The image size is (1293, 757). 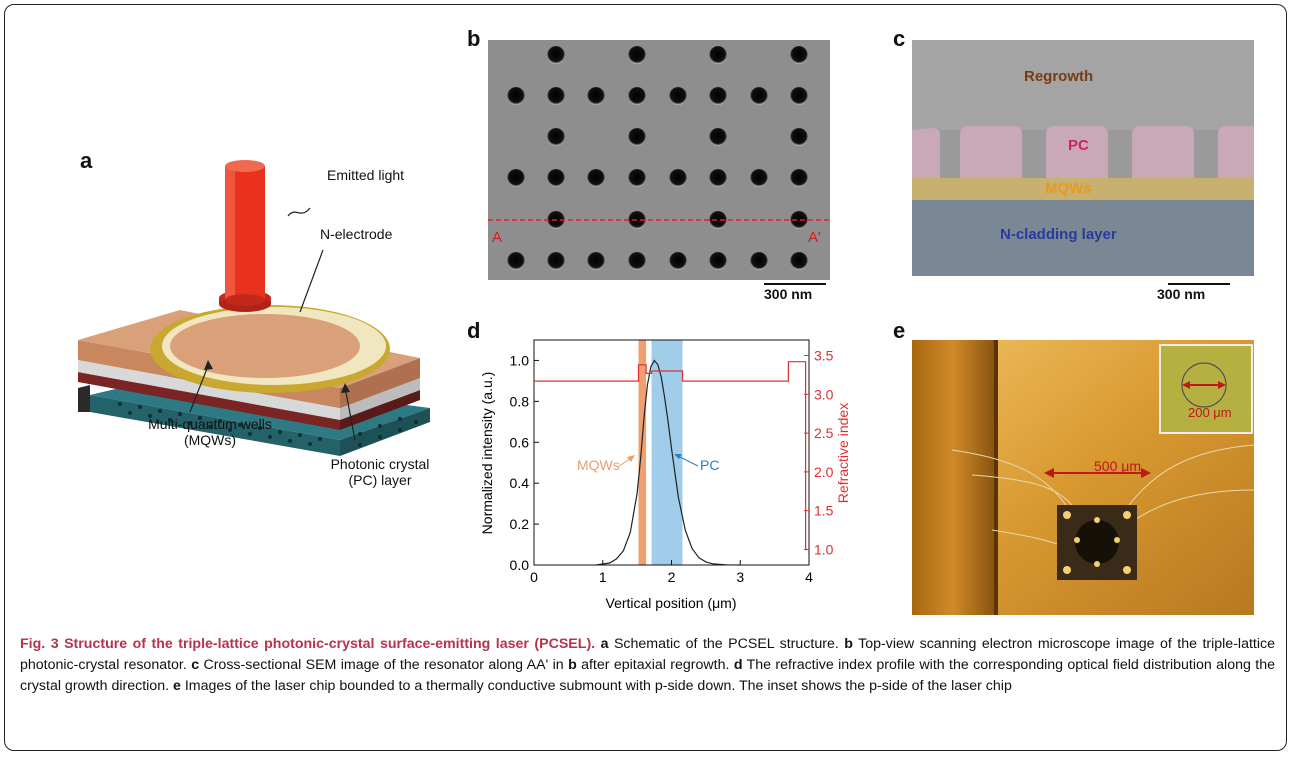 What do you see at coordinates (824, 472) in the screenshot?
I see `y2-tick-label: 2.0` at bounding box center [824, 472].